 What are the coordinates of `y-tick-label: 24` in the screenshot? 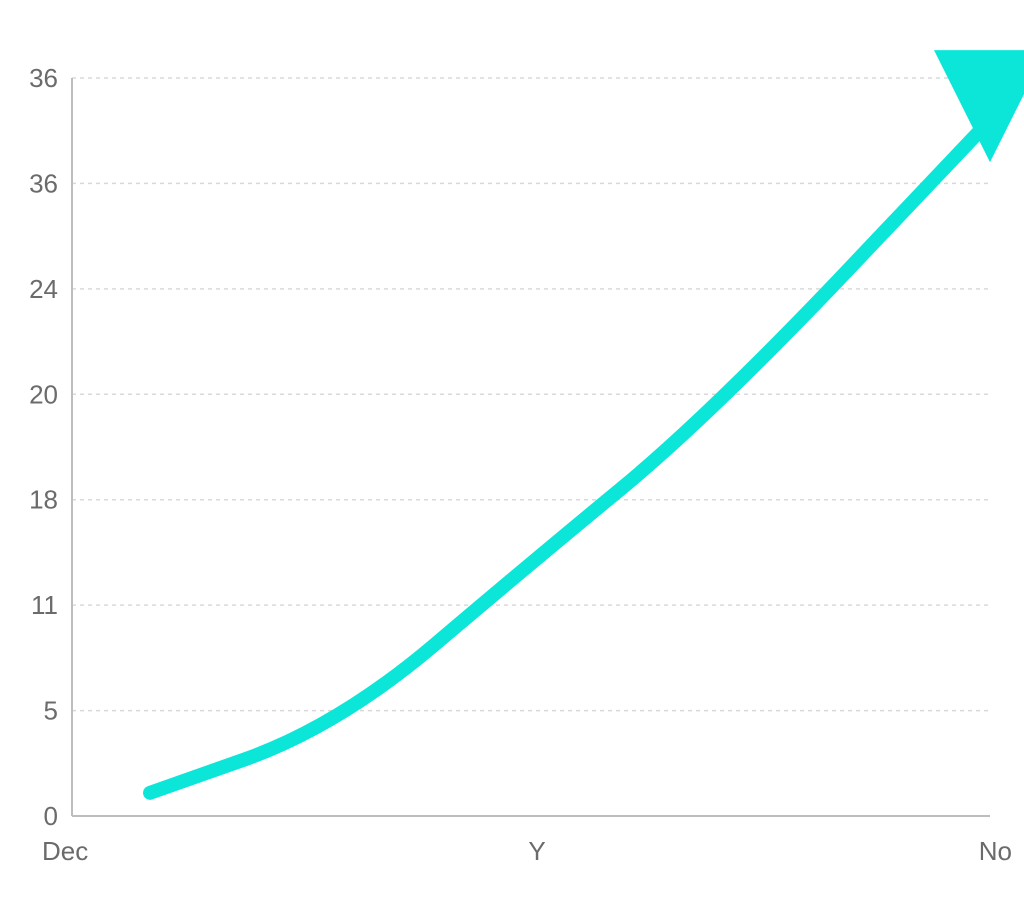 It's located at (43, 289).